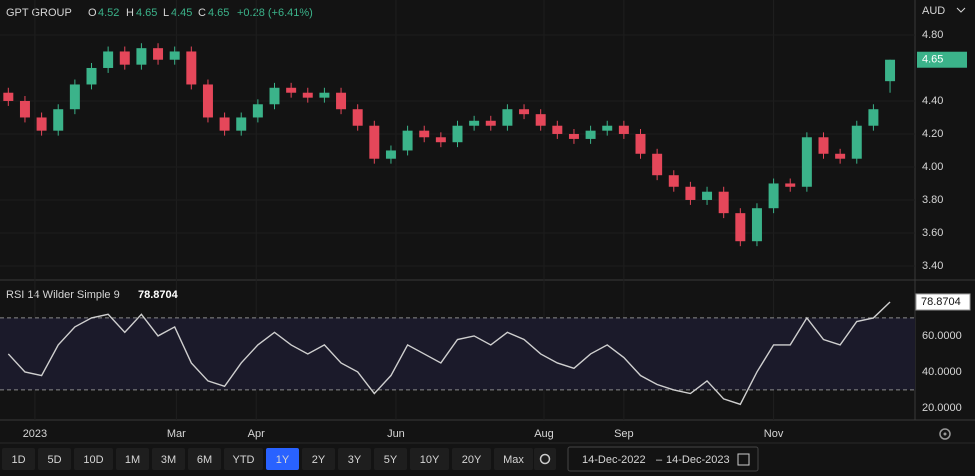 This screenshot has height=476, width=975. Describe the element at coordinates (92, 13) in the screenshot. I see `open-label: O` at that location.